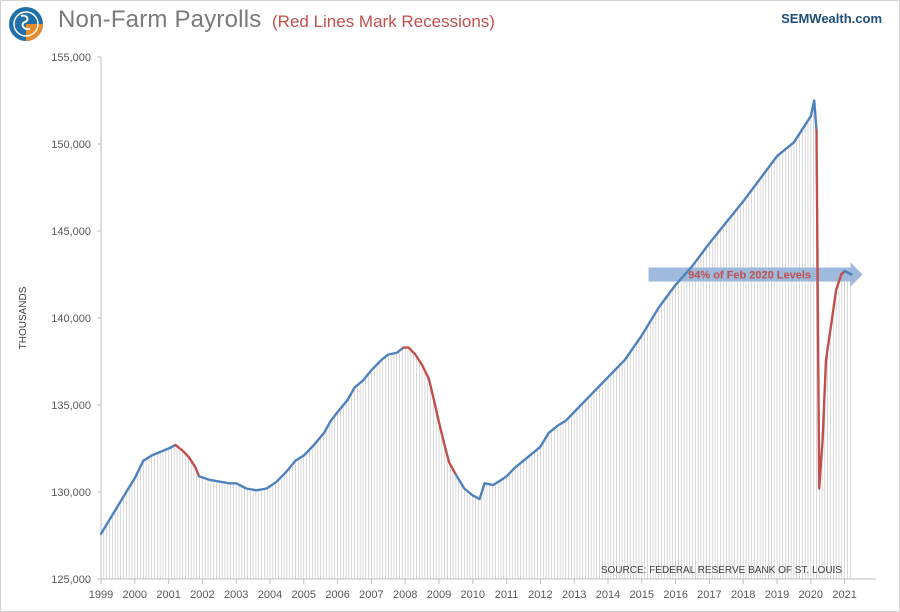 Image resolution: width=900 pixels, height=612 pixels. Describe the element at coordinates (168, 595) in the screenshot. I see `x-tick-label: 2001` at that location.